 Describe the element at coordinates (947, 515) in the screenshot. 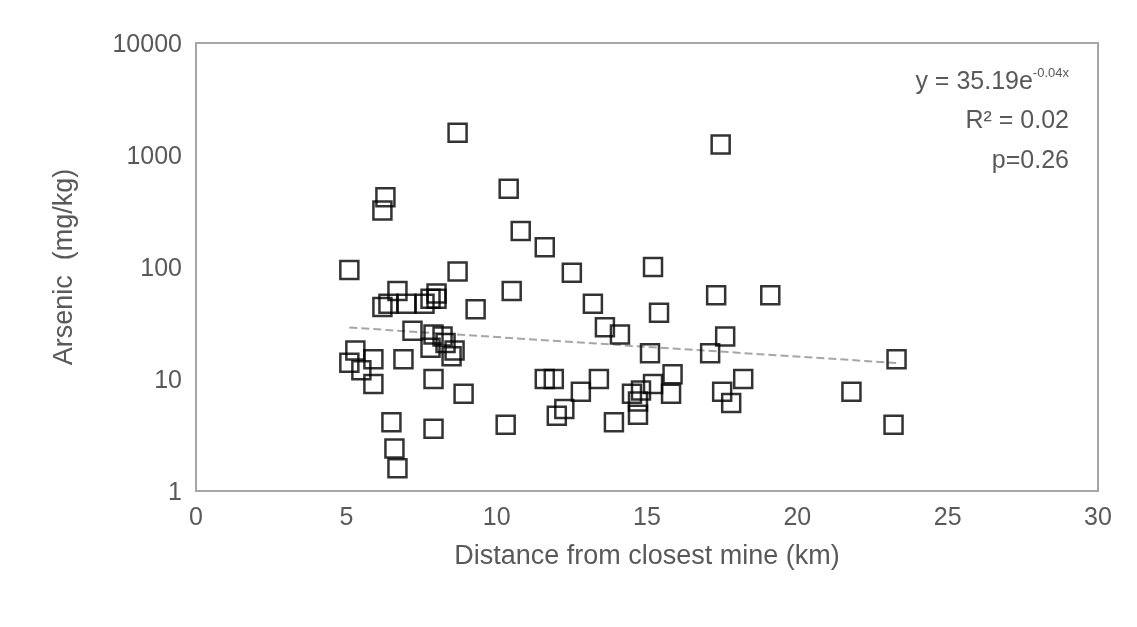

I see `x-tick-label: 25` at that location.